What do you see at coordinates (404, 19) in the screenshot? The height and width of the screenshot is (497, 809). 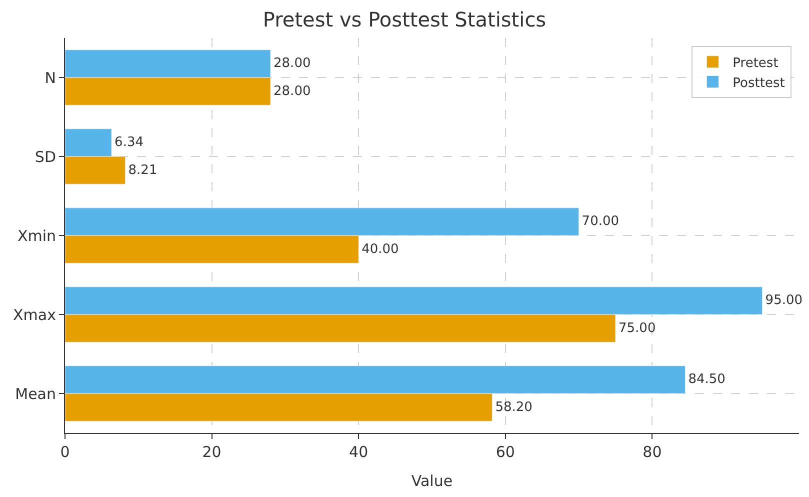 I see `chart-title: Pretest vs Posttest Statistics` at bounding box center [404, 19].